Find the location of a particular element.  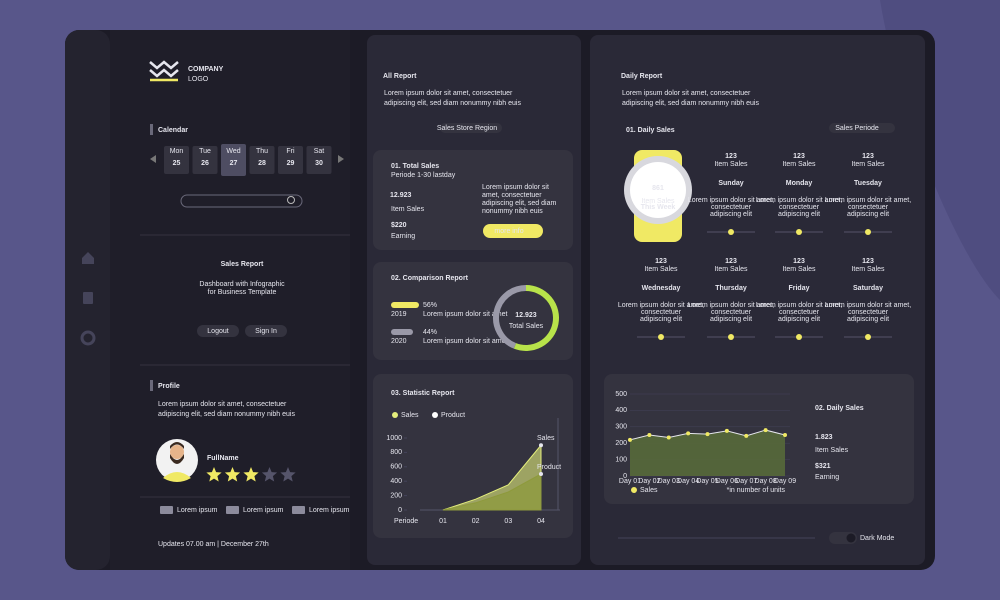

legend-label: Product is located at coordinates (453, 415).